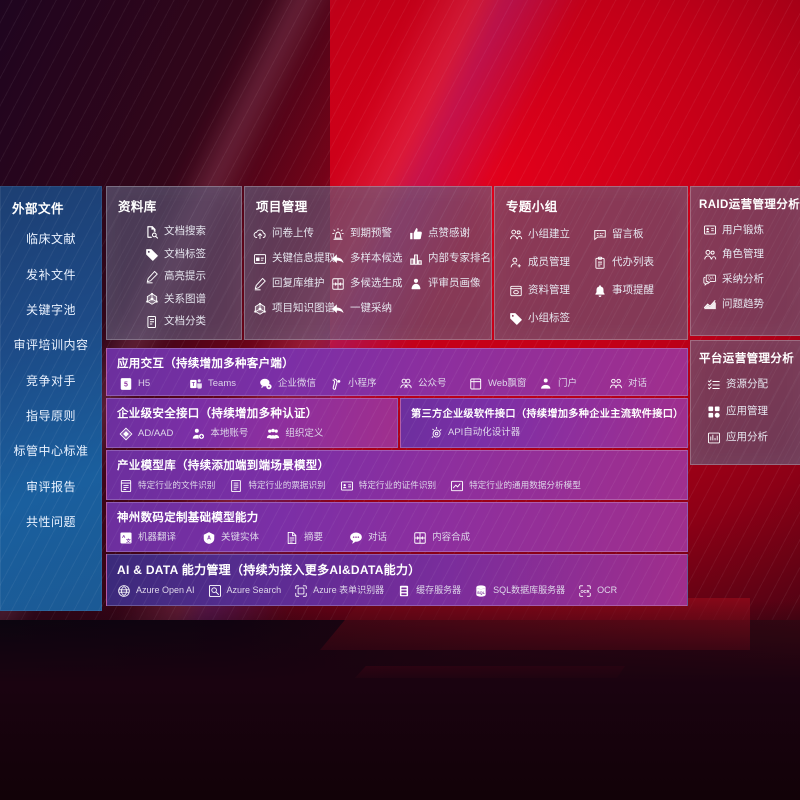 This screenshot has height=800, width=800. I want to click on item-web-float-window: Web飘窗, so click(502, 384).